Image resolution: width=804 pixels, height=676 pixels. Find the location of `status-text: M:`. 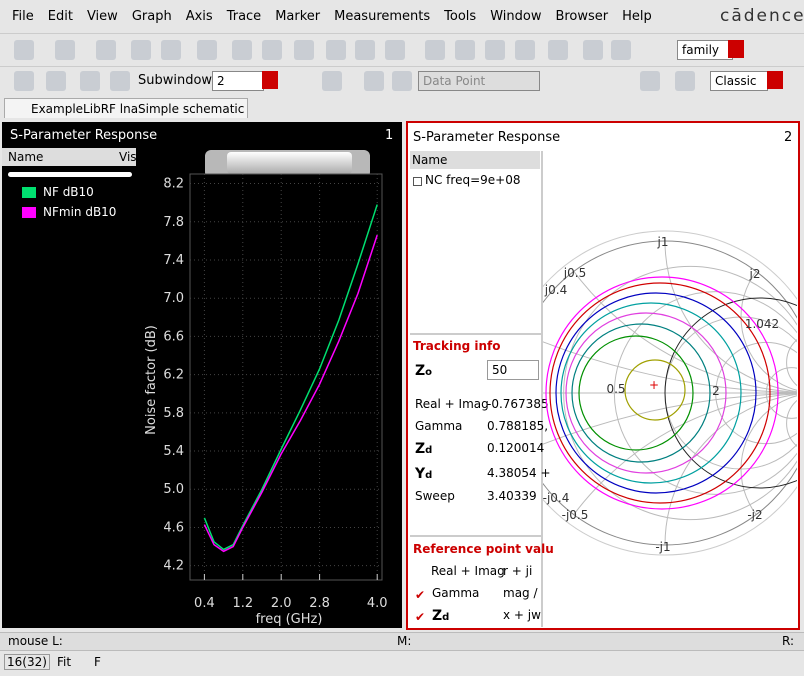

status-text: M: is located at coordinates (404, 641).